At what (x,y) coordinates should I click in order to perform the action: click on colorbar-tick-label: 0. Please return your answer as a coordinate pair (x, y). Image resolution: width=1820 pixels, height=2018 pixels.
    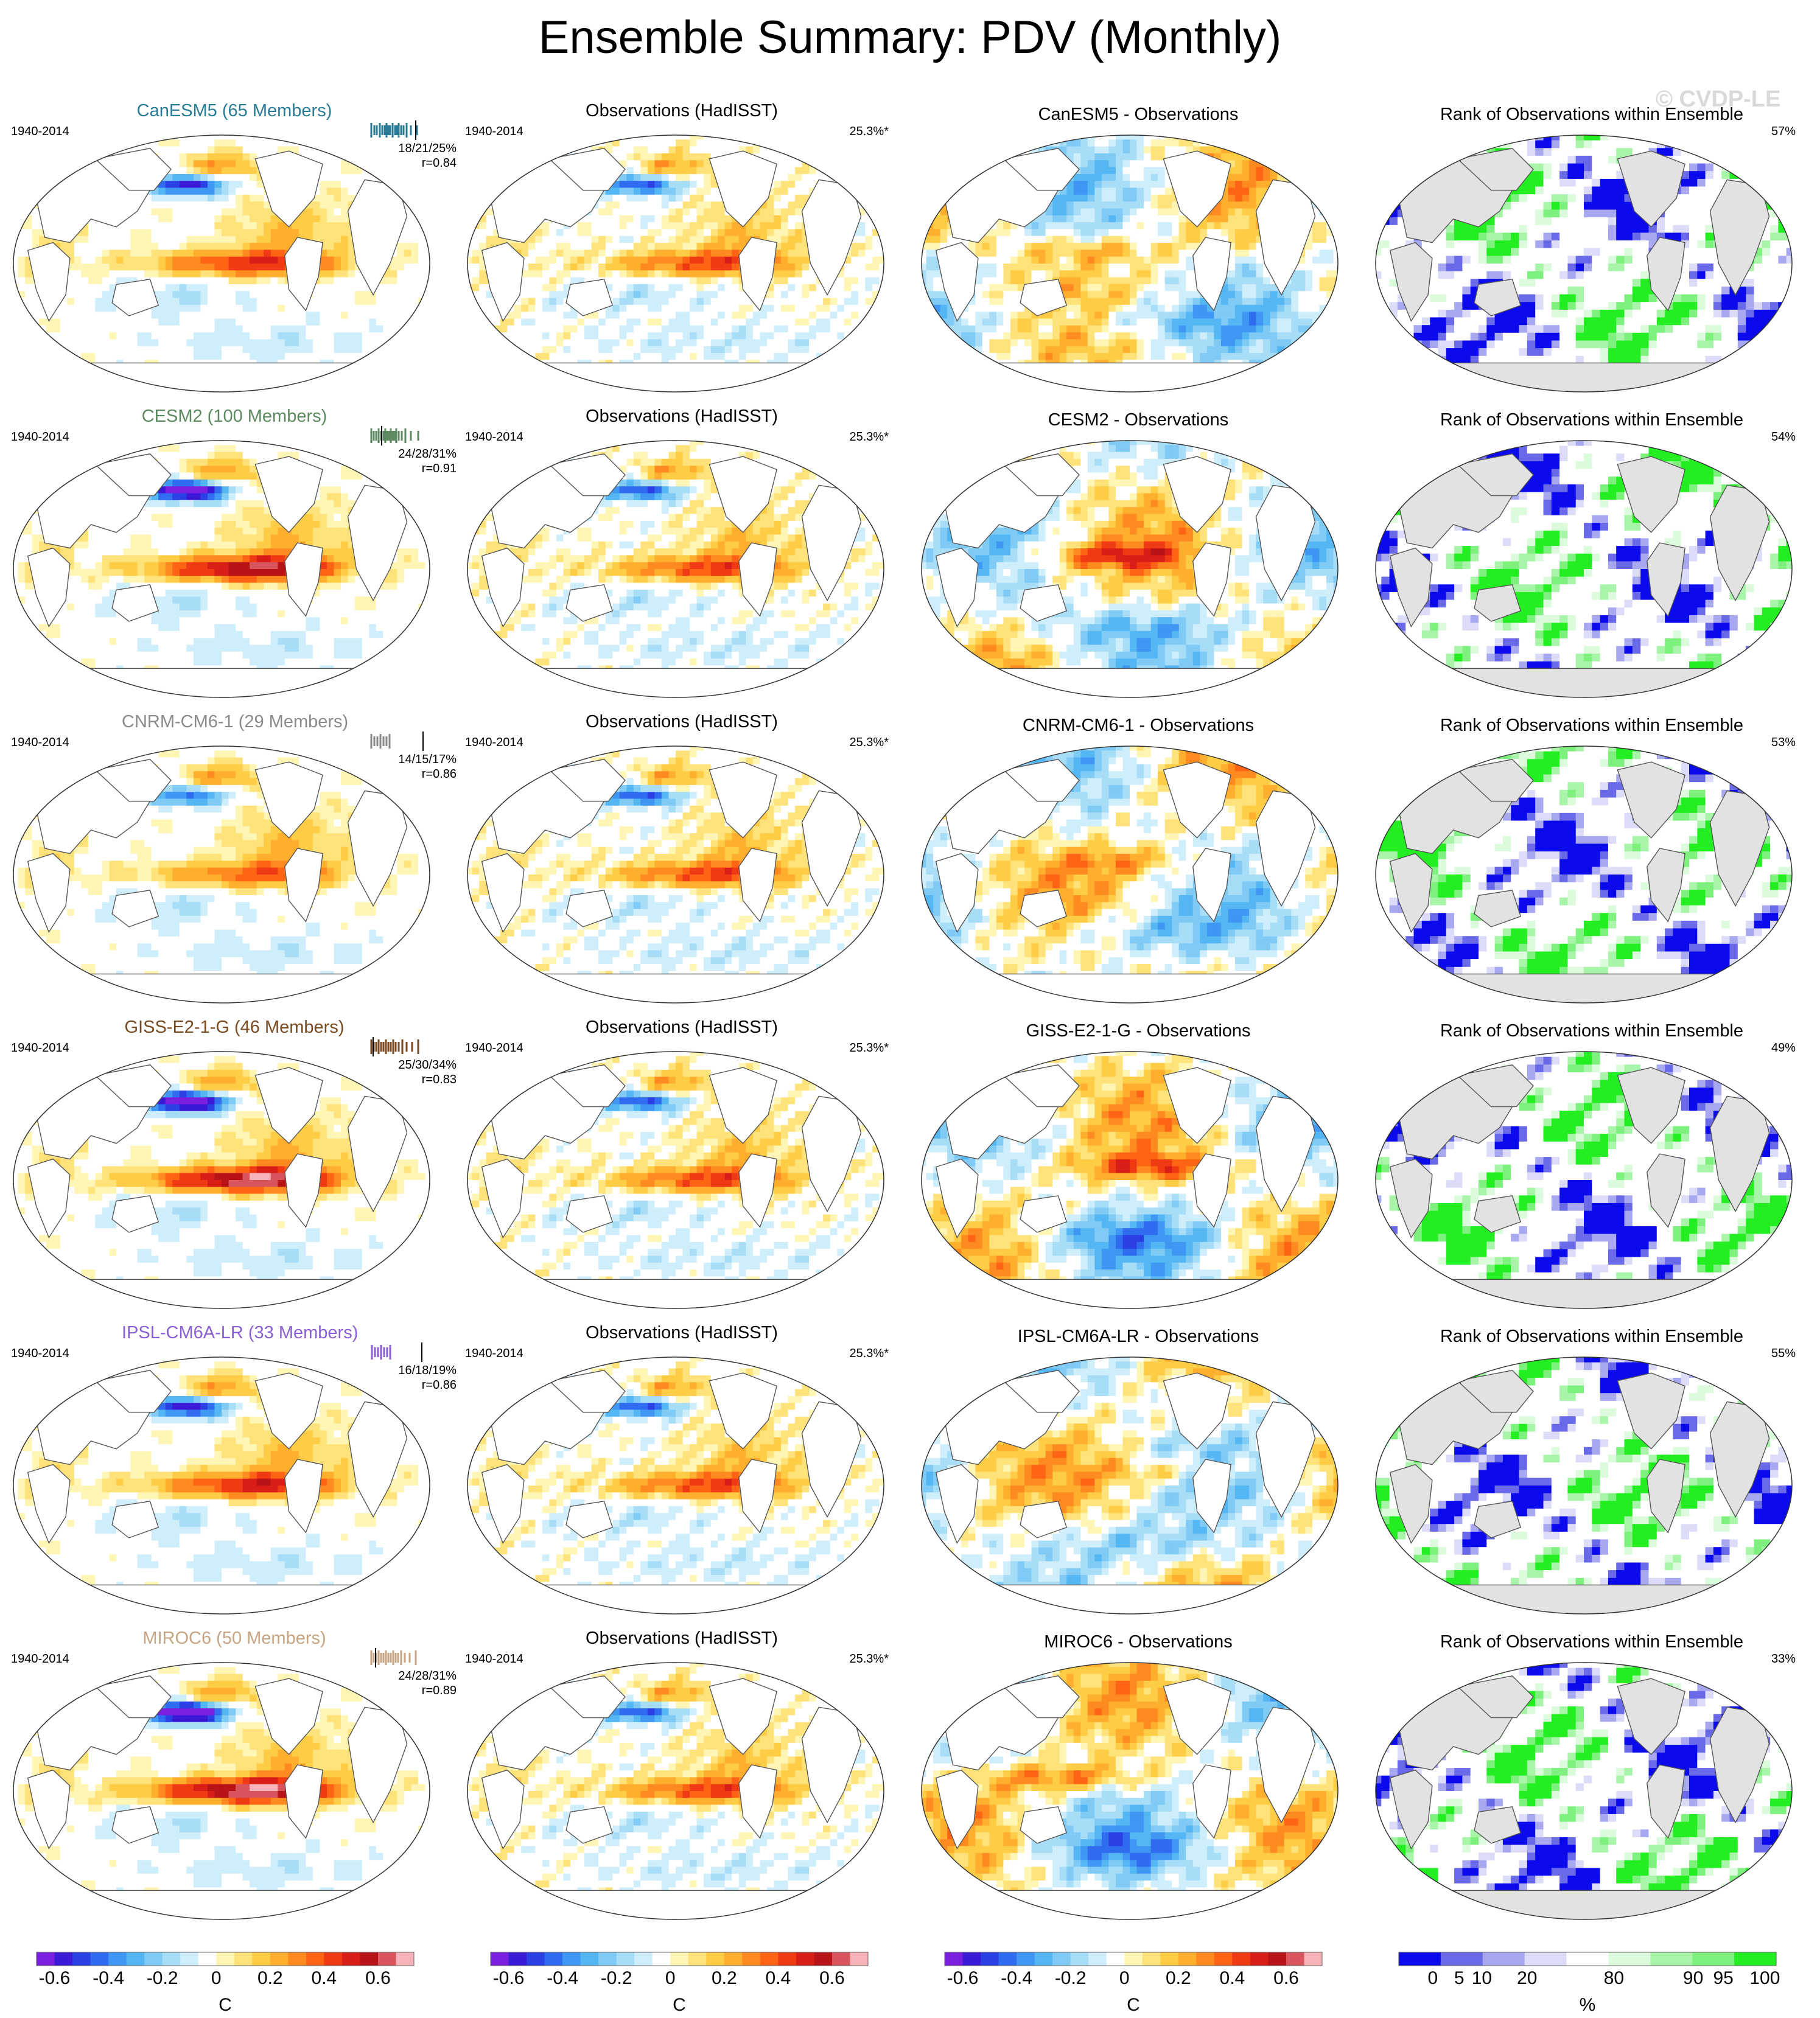
    Looking at the image, I should click on (216, 1978).